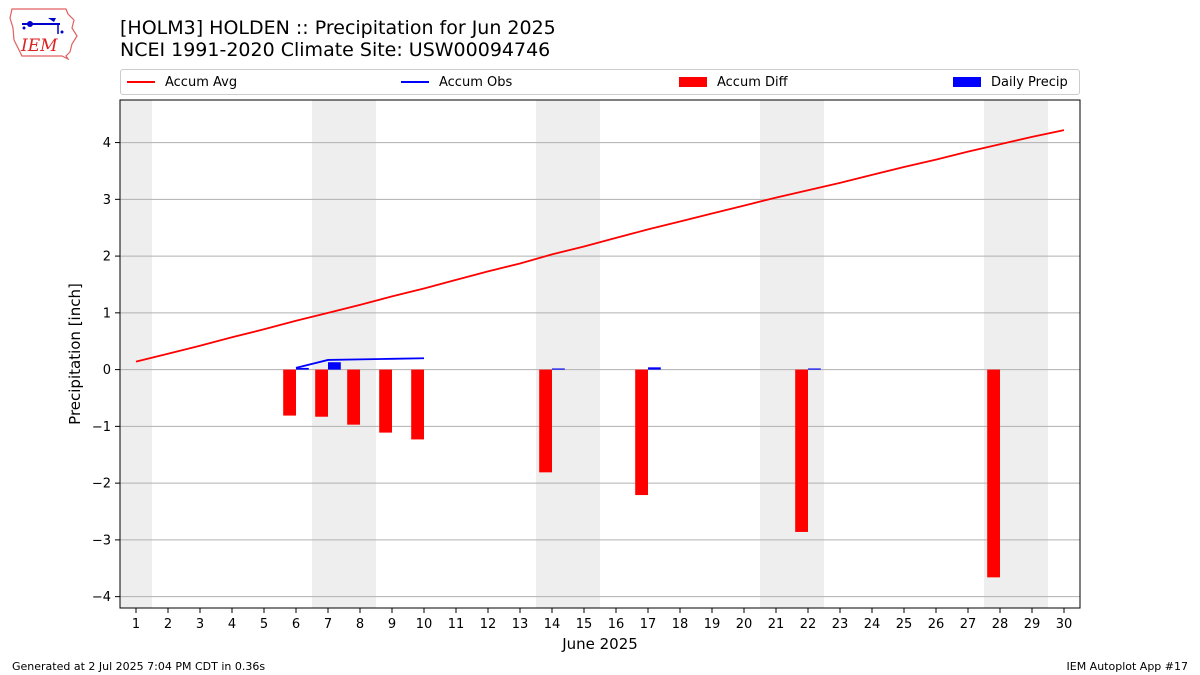 The image size is (1200, 675). What do you see at coordinates (107, 370) in the screenshot?
I see `y-tick-label-0: 0` at bounding box center [107, 370].